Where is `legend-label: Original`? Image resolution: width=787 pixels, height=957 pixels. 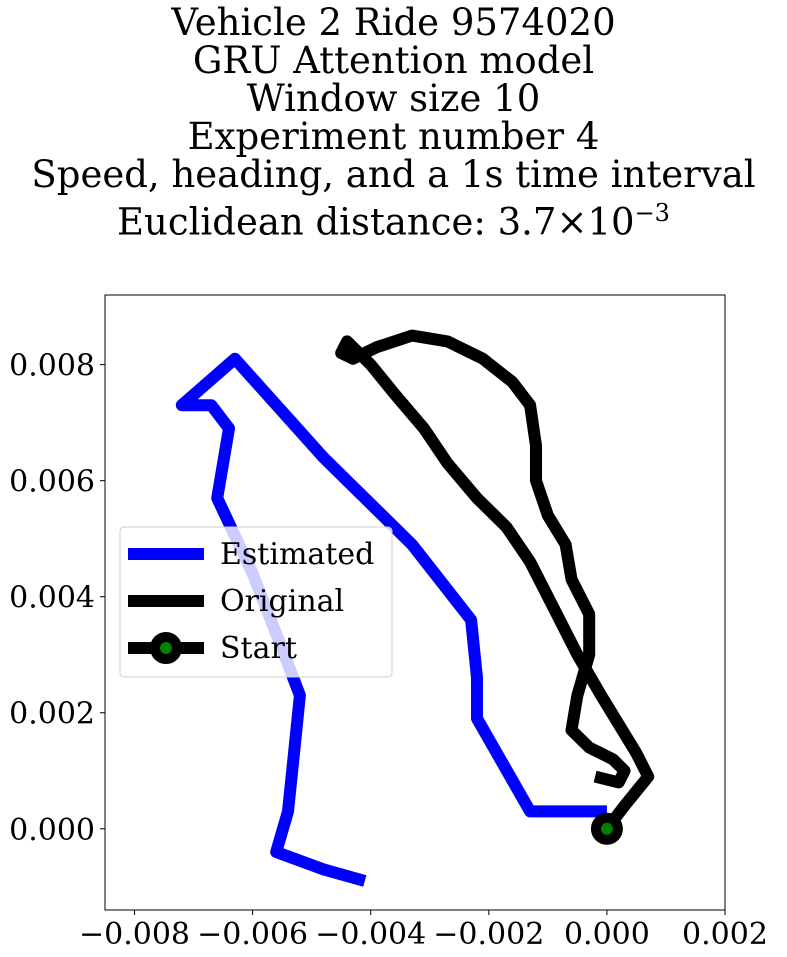 legend-label: Original is located at coordinates (282, 601).